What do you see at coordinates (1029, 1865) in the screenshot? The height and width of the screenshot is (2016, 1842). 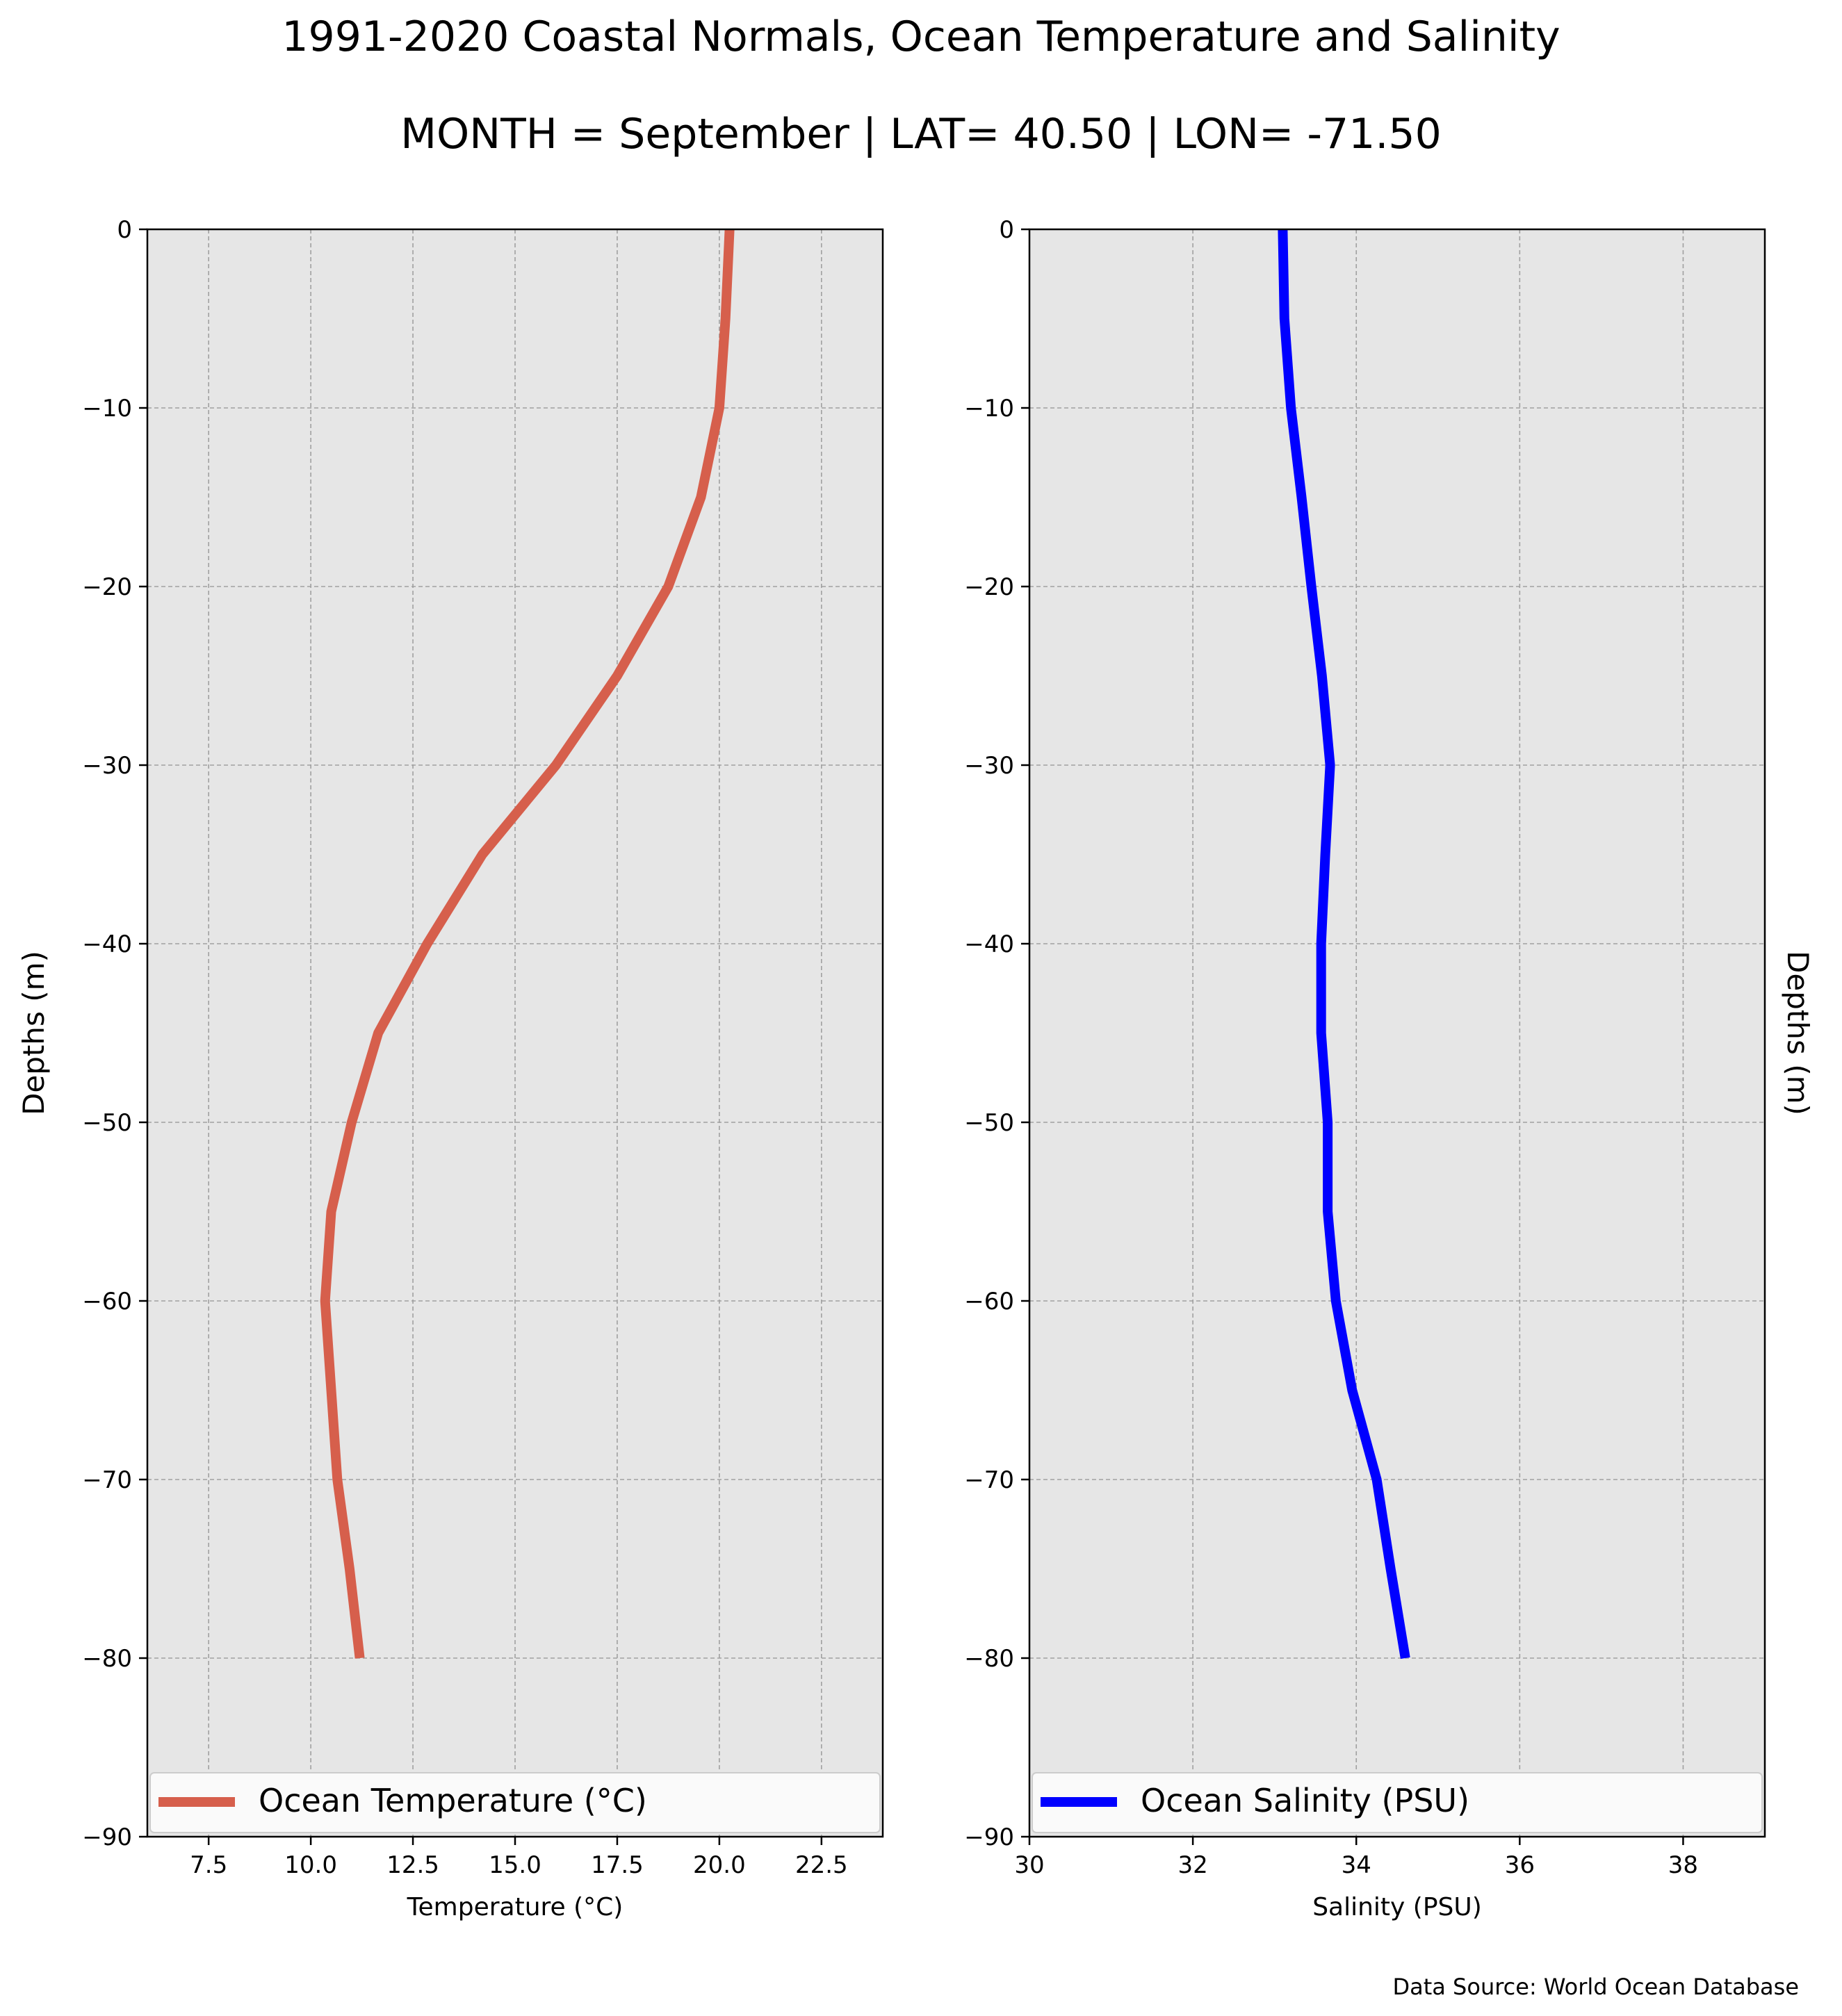 I see `x-tick-label: 30` at bounding box center [1029, 1865].